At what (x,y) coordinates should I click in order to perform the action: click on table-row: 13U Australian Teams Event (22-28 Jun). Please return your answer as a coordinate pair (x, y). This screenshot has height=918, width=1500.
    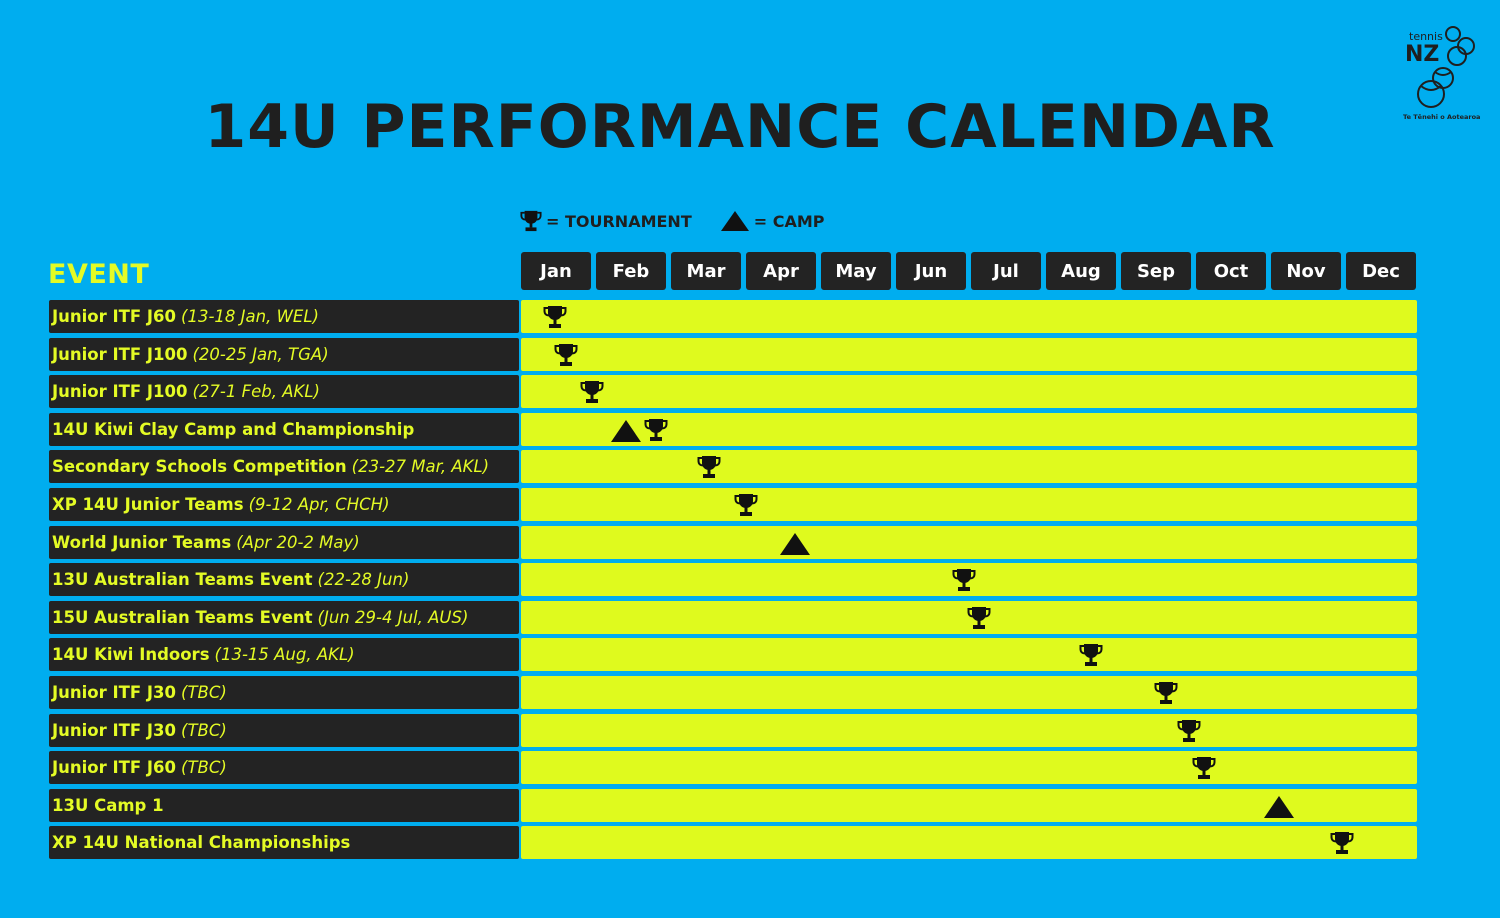
    Looking at the image, I should click on (733, 580).